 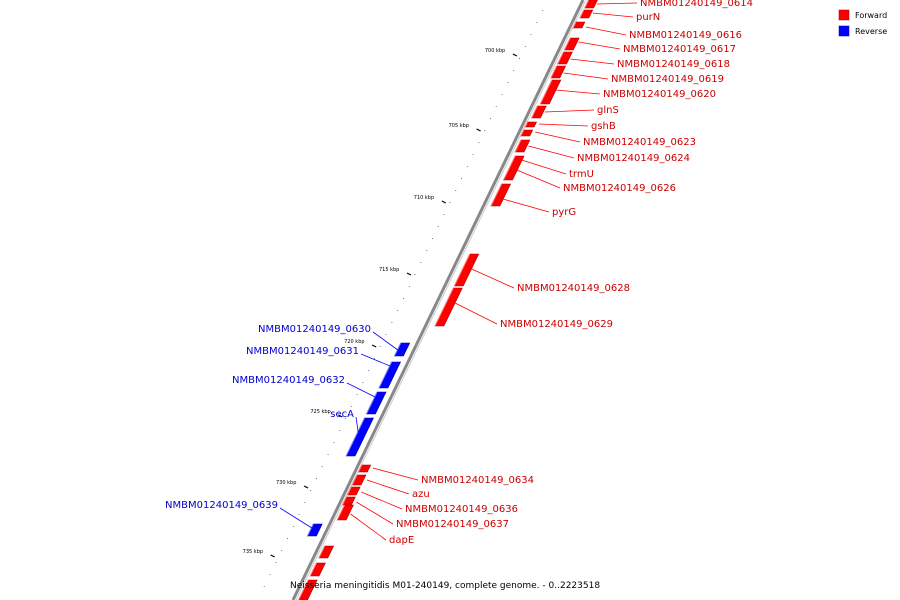 I want to click on tick-label: 720 kbp, so click(x=354, y=342).